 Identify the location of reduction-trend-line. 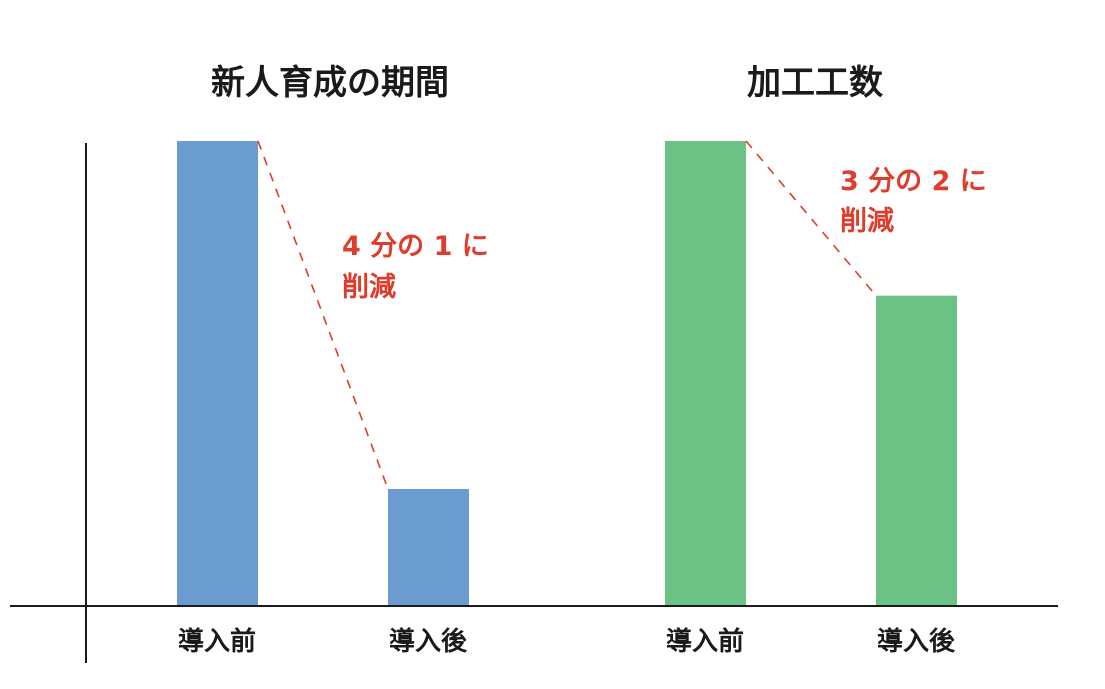
(323, 315).